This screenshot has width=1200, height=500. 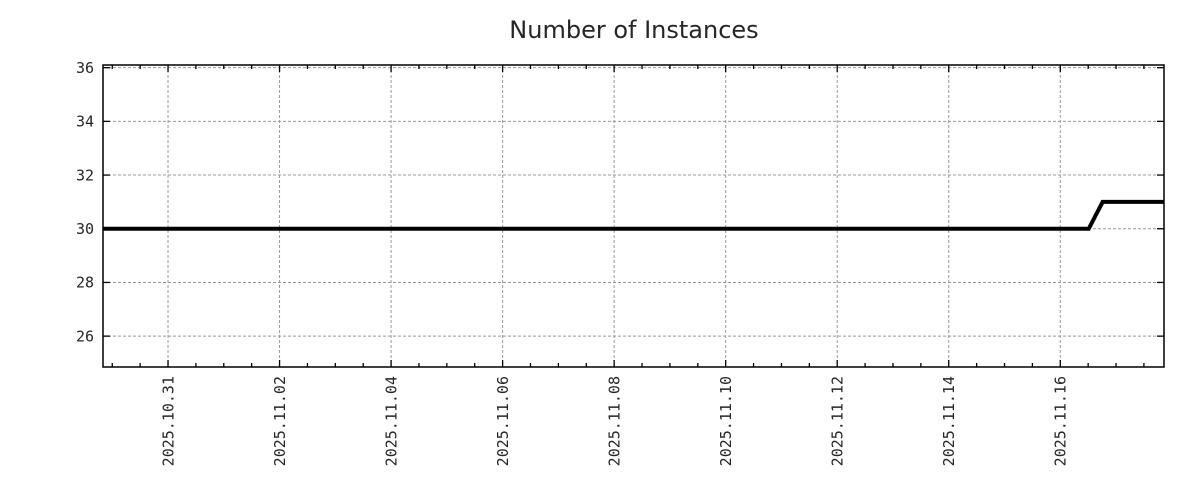 What do you see at coordinates (85, 122) in the screenshot?
I see `y-tick-label: 34` at bounding box center [85, 122].